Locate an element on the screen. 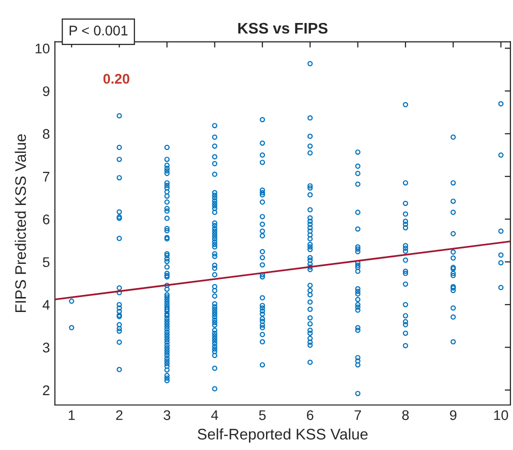 This screenshot has width=513, height=450. x-tick-label: 7 is located at coordinates (357, 415).